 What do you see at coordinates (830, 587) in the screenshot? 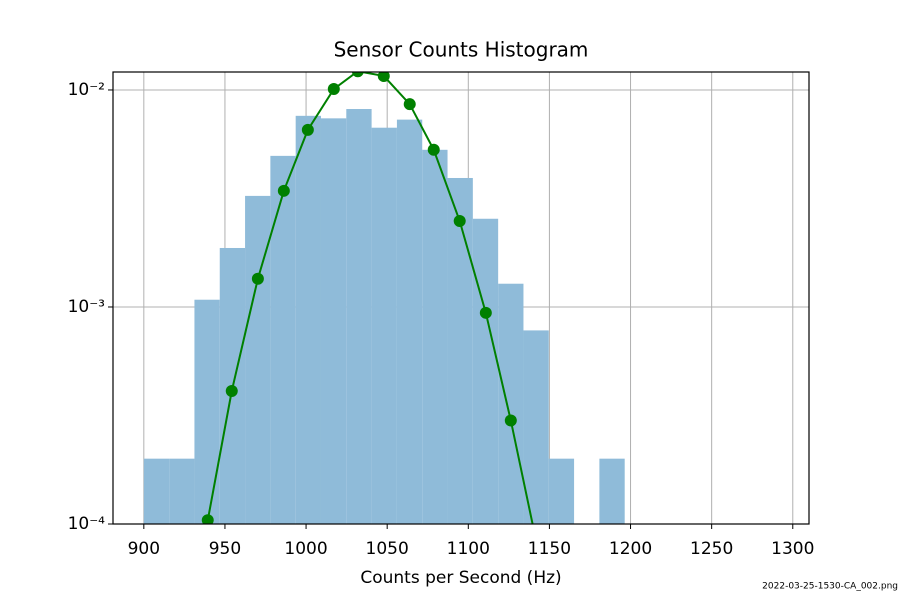
I see `footnote: 2022-03-25-1530-CA_002.png` at bounding box center [830, 587].